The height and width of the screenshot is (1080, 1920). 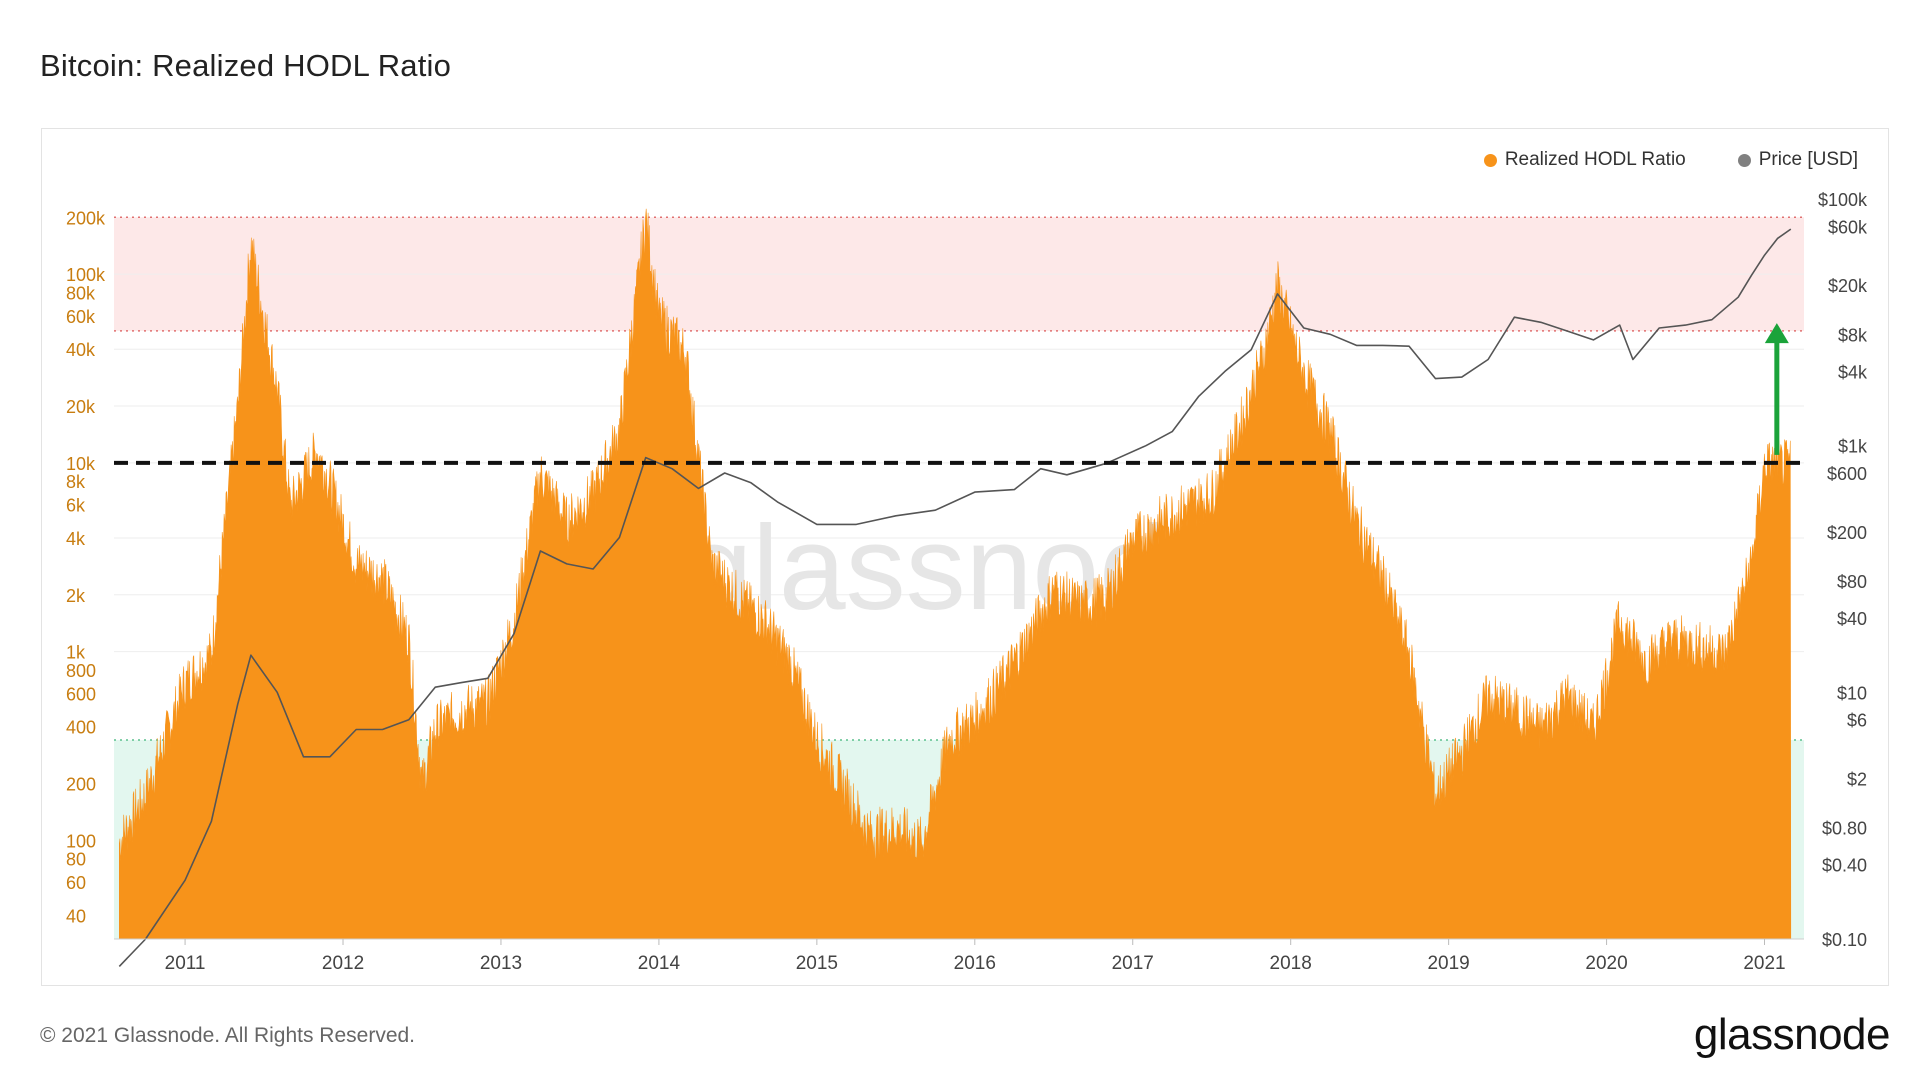 What do you see at coordinates (1848, 227) in the screenshot?
I see `y-right-tick-label: $60k` at bounding box center [1848, 227].